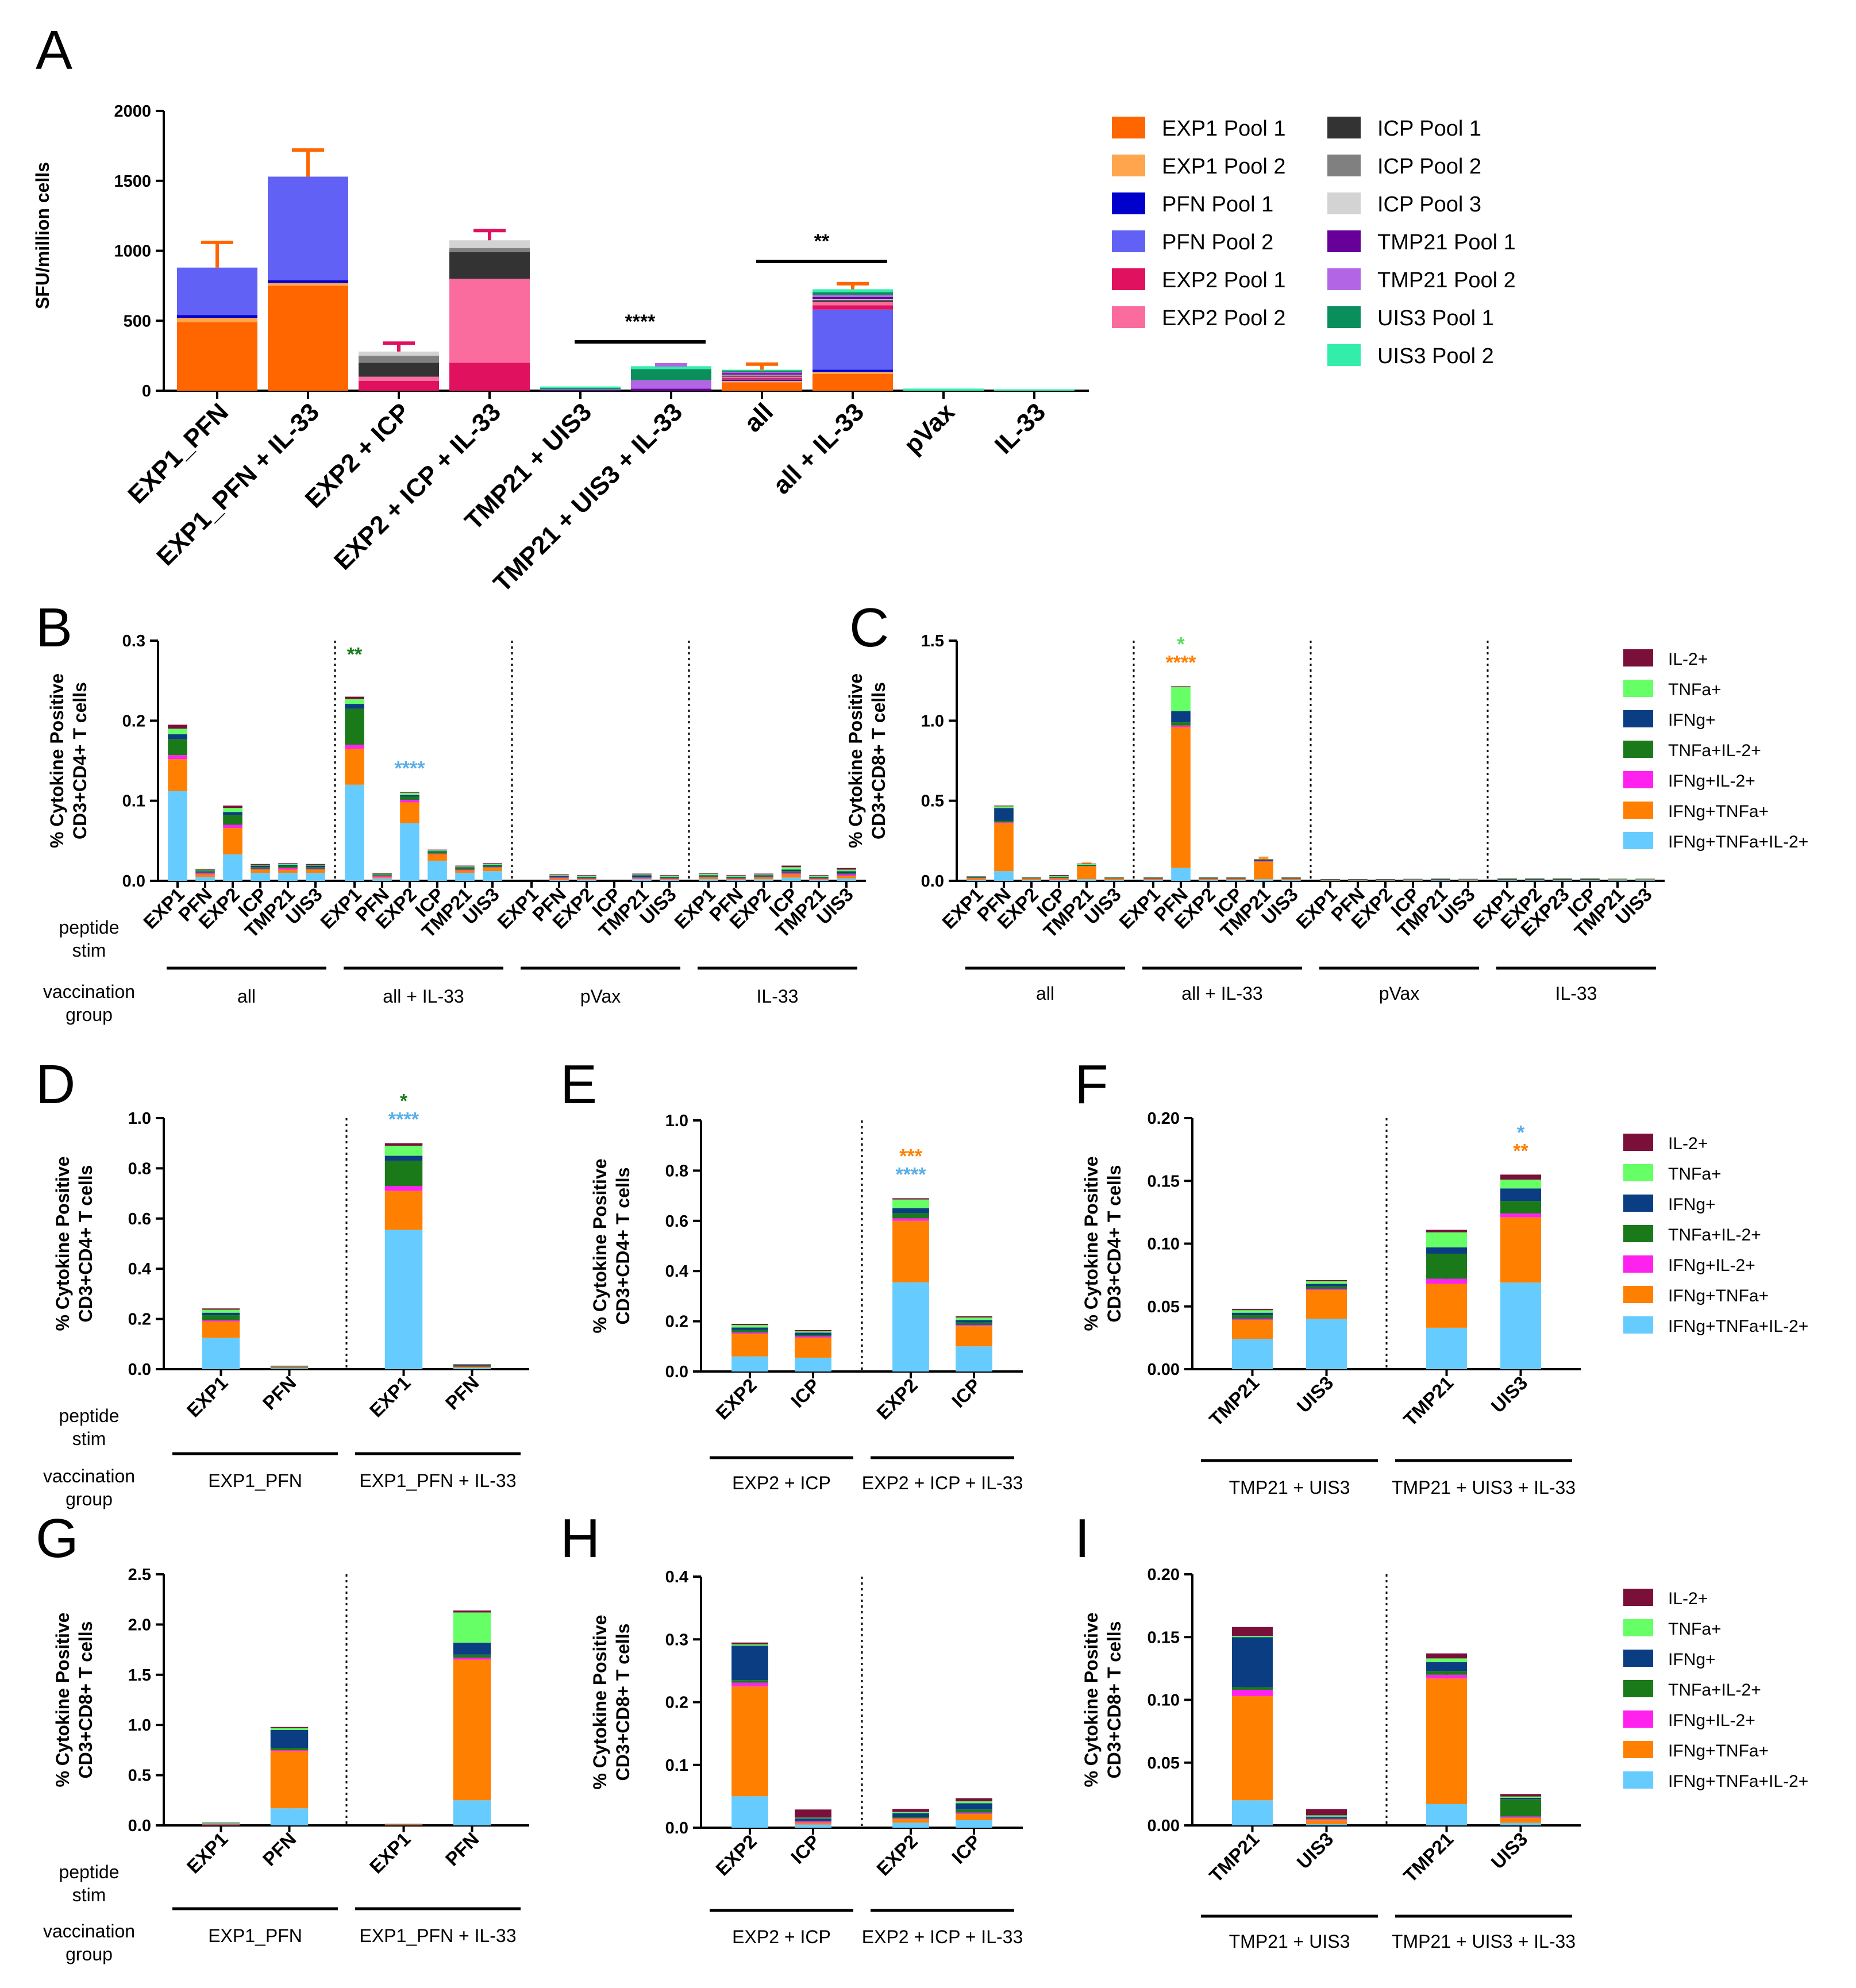  What do you see at coordinates (1164, 1118) in the screenshot?
I see `panel-f-ytick-label: 0.20` at bounding box center [1164, 1118].